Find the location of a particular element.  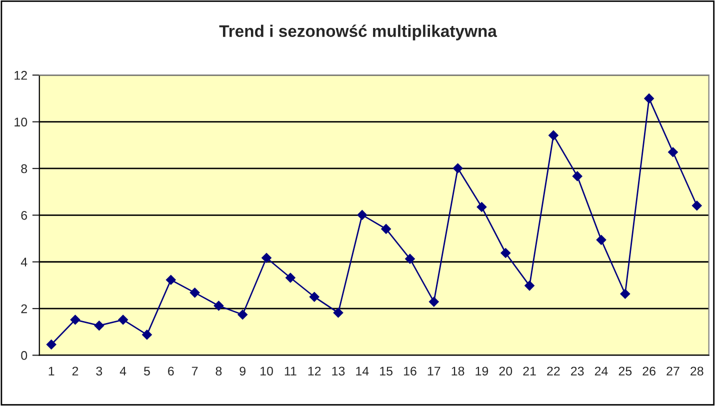

x-tick-label: 10 is located at coordinates (266, 371).